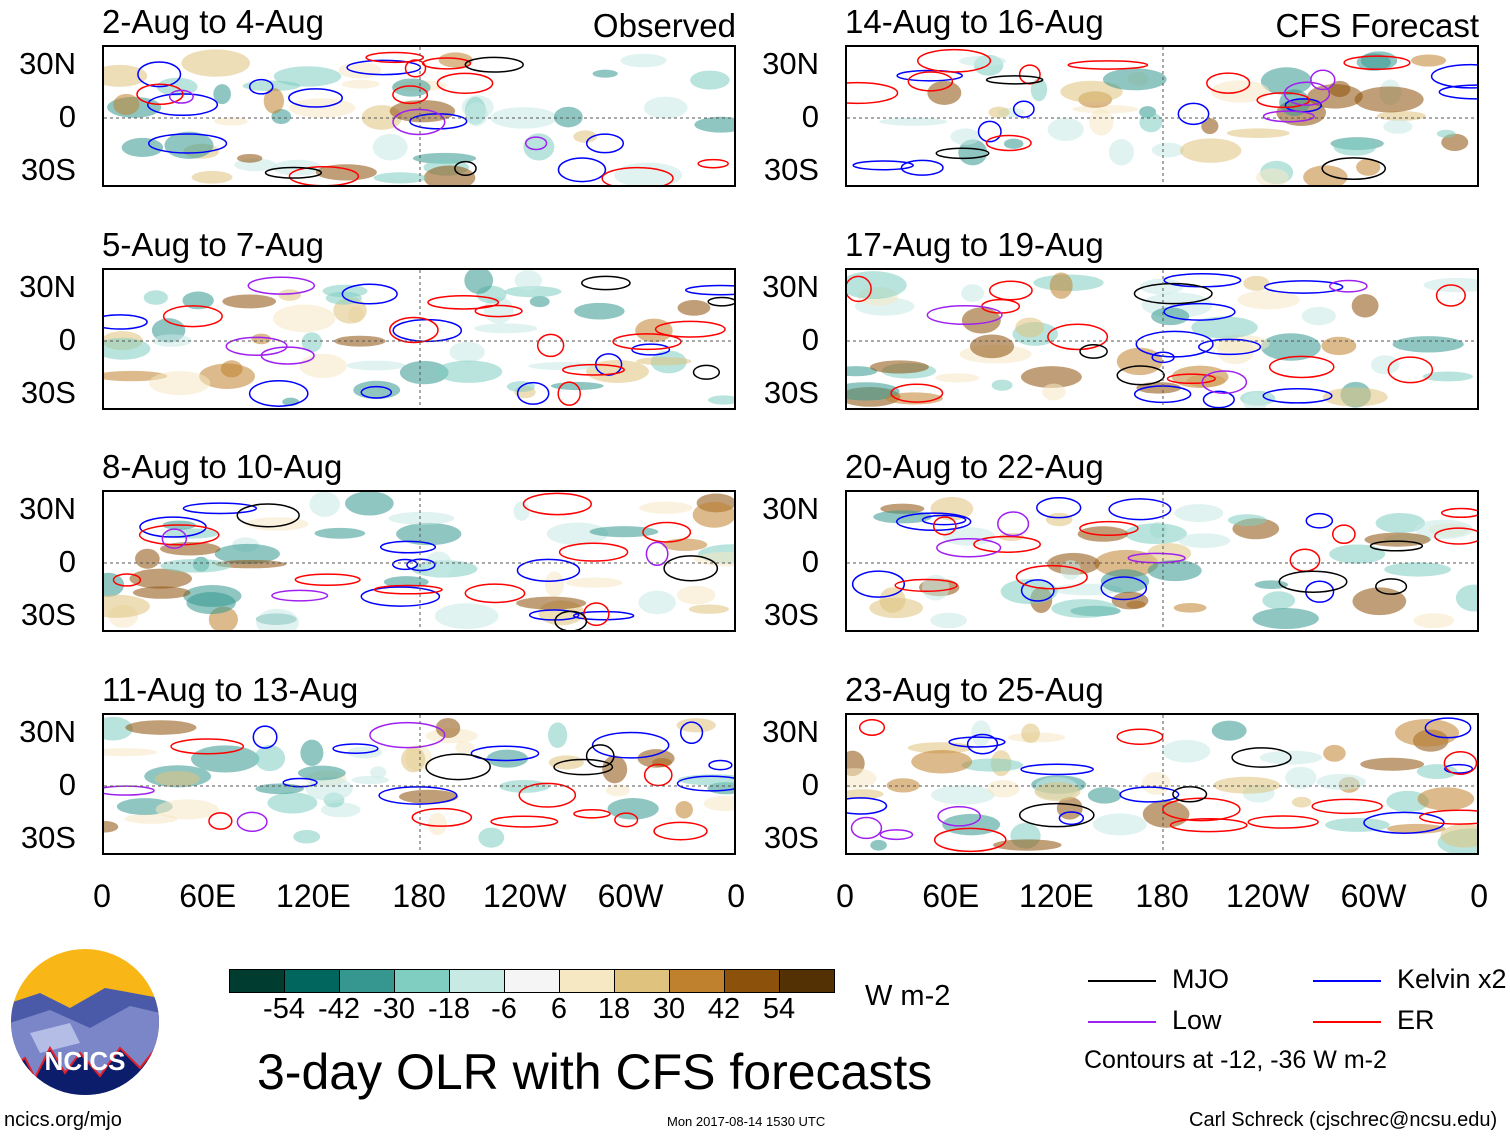 Image resolution: width=1510 pixels, height=1137 pixels. I want to click on longitude-label: 60E, so click(208, 896).